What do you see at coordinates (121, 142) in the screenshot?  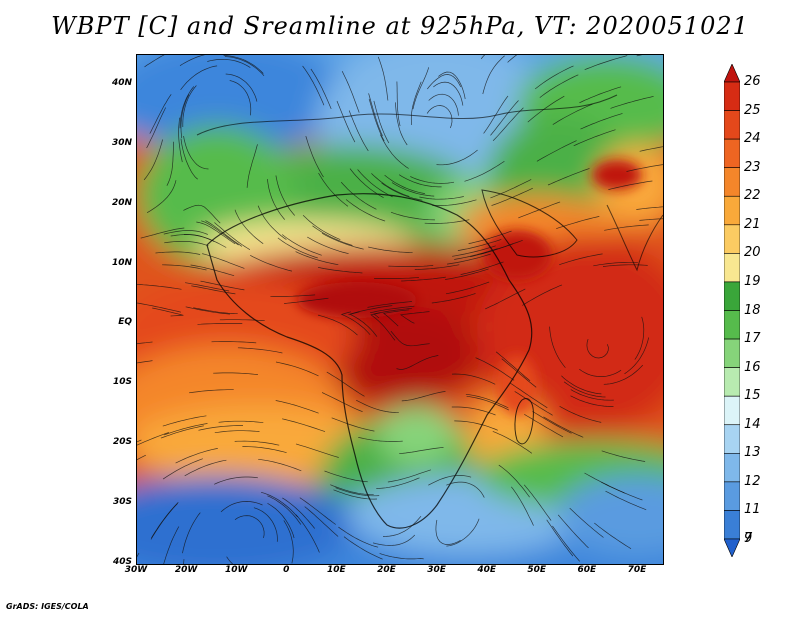 I see `lat-label: 30N` at bounding box center [121, 142].